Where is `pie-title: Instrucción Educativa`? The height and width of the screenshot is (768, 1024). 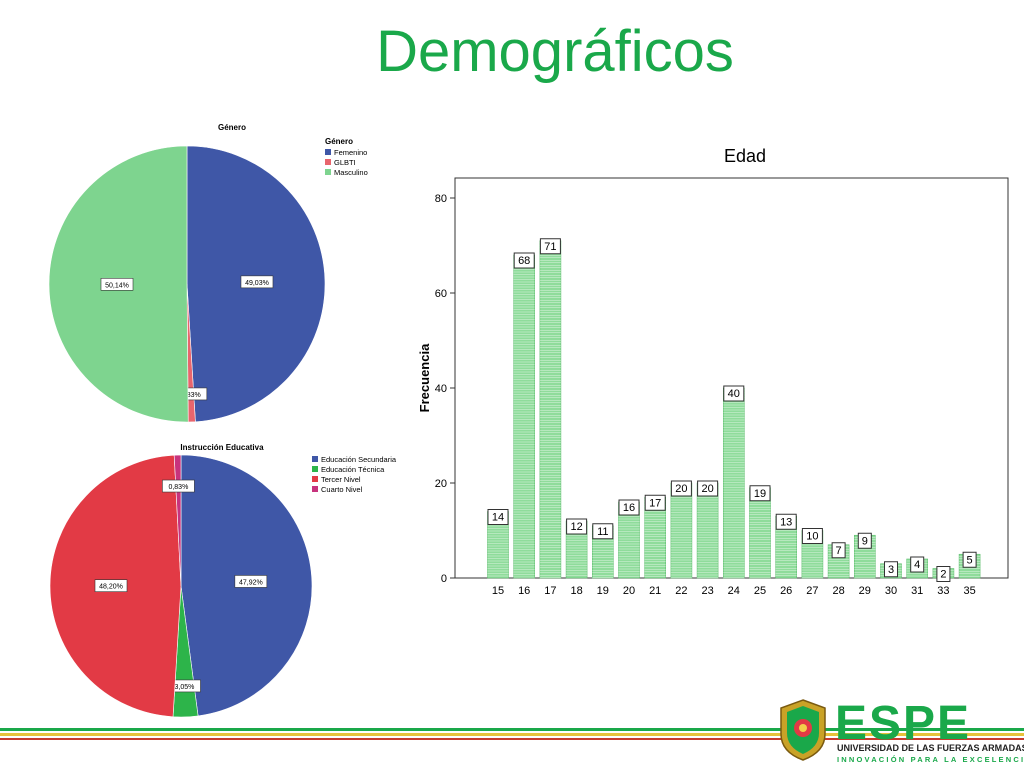 pie-title: Instrucción Educativa is located at coordinates (222, 447).